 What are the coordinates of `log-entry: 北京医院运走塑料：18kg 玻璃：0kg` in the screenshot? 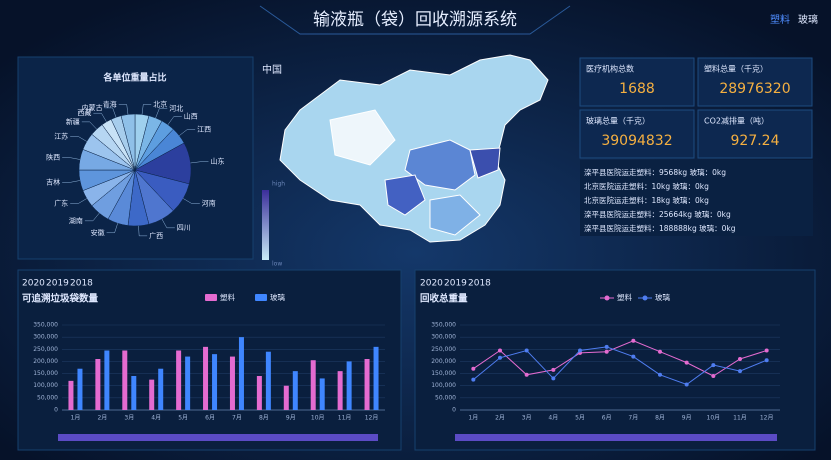 It's located at (646, 200).